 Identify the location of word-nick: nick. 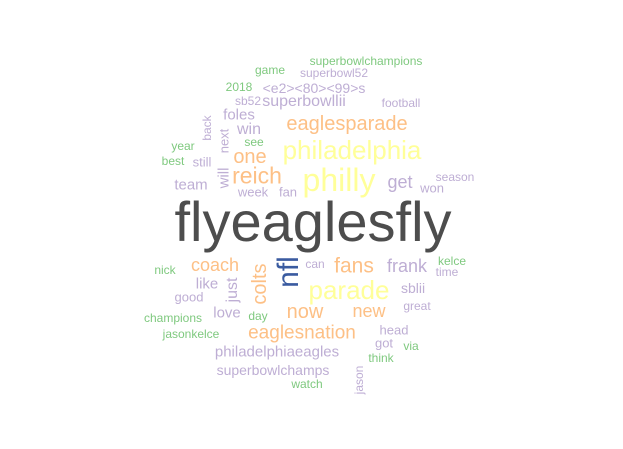
(165, 270).